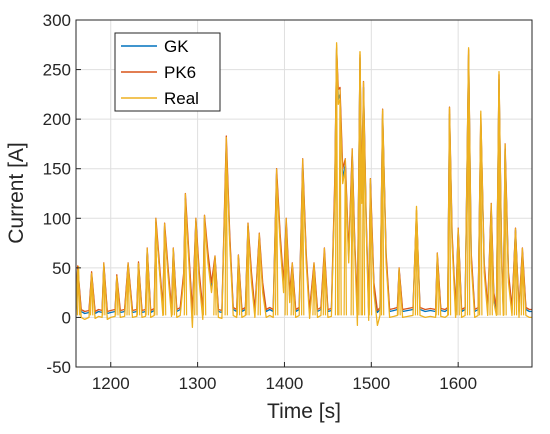 This screenshot has height=434, width=550. What do you see at coordinates (111, 383) in the screenshot?
I see `x-tick-label: 1200` at bounding box center [111, 383].